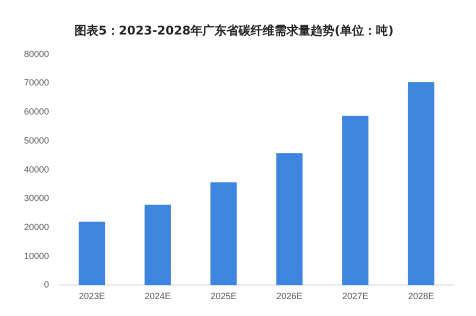 Image resolution: width=476 pixels, height=316 pixels. Describe the element at coordinates (37, 140) in the screenshot. I see `y-tick-label: 50000` at that location.